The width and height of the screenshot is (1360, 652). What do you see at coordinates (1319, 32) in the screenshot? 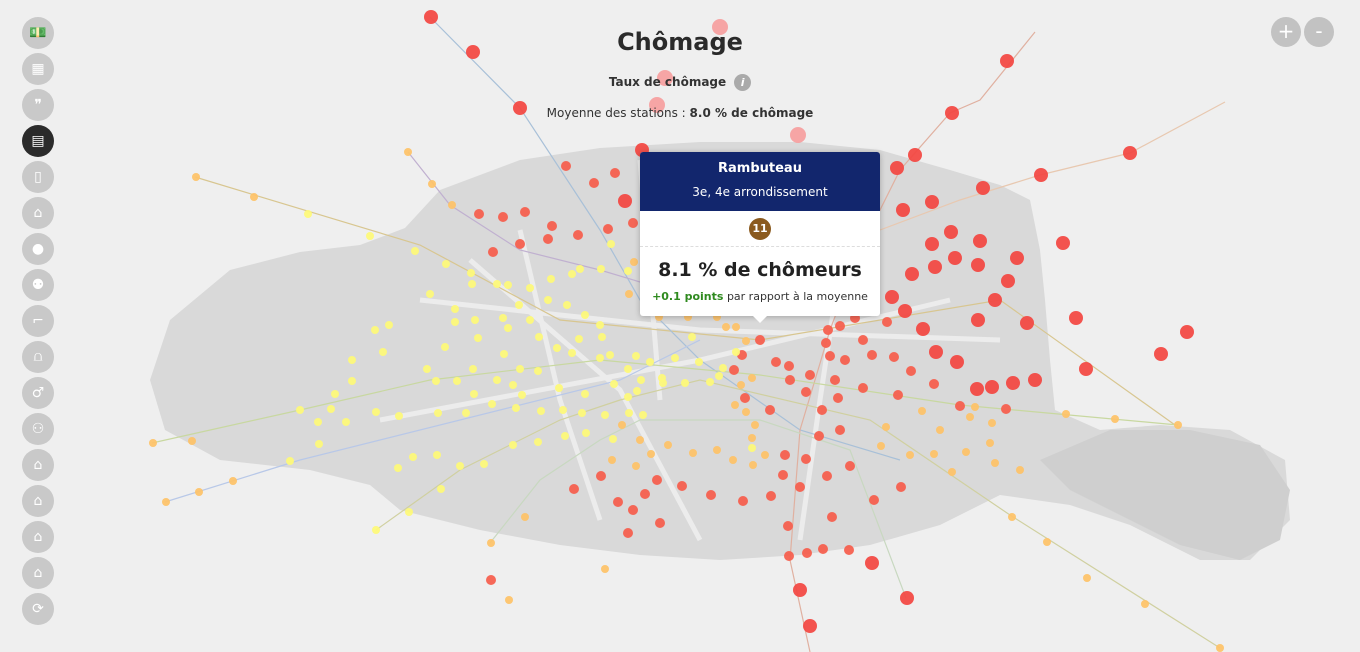
I see `zoom-out-button: -` at bounding box center [1319, 32].